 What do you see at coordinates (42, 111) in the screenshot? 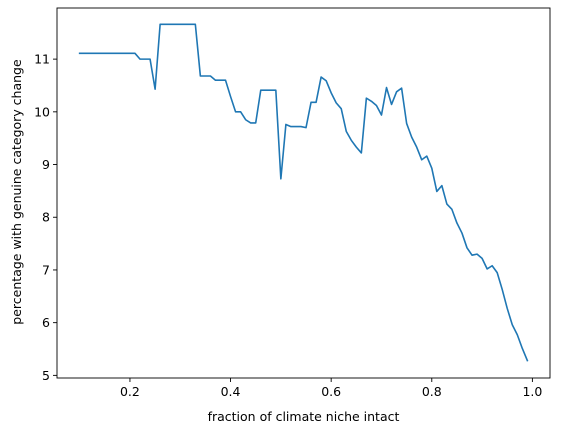
I see `y-tick-label: 10` at bounding box center [42, 111].